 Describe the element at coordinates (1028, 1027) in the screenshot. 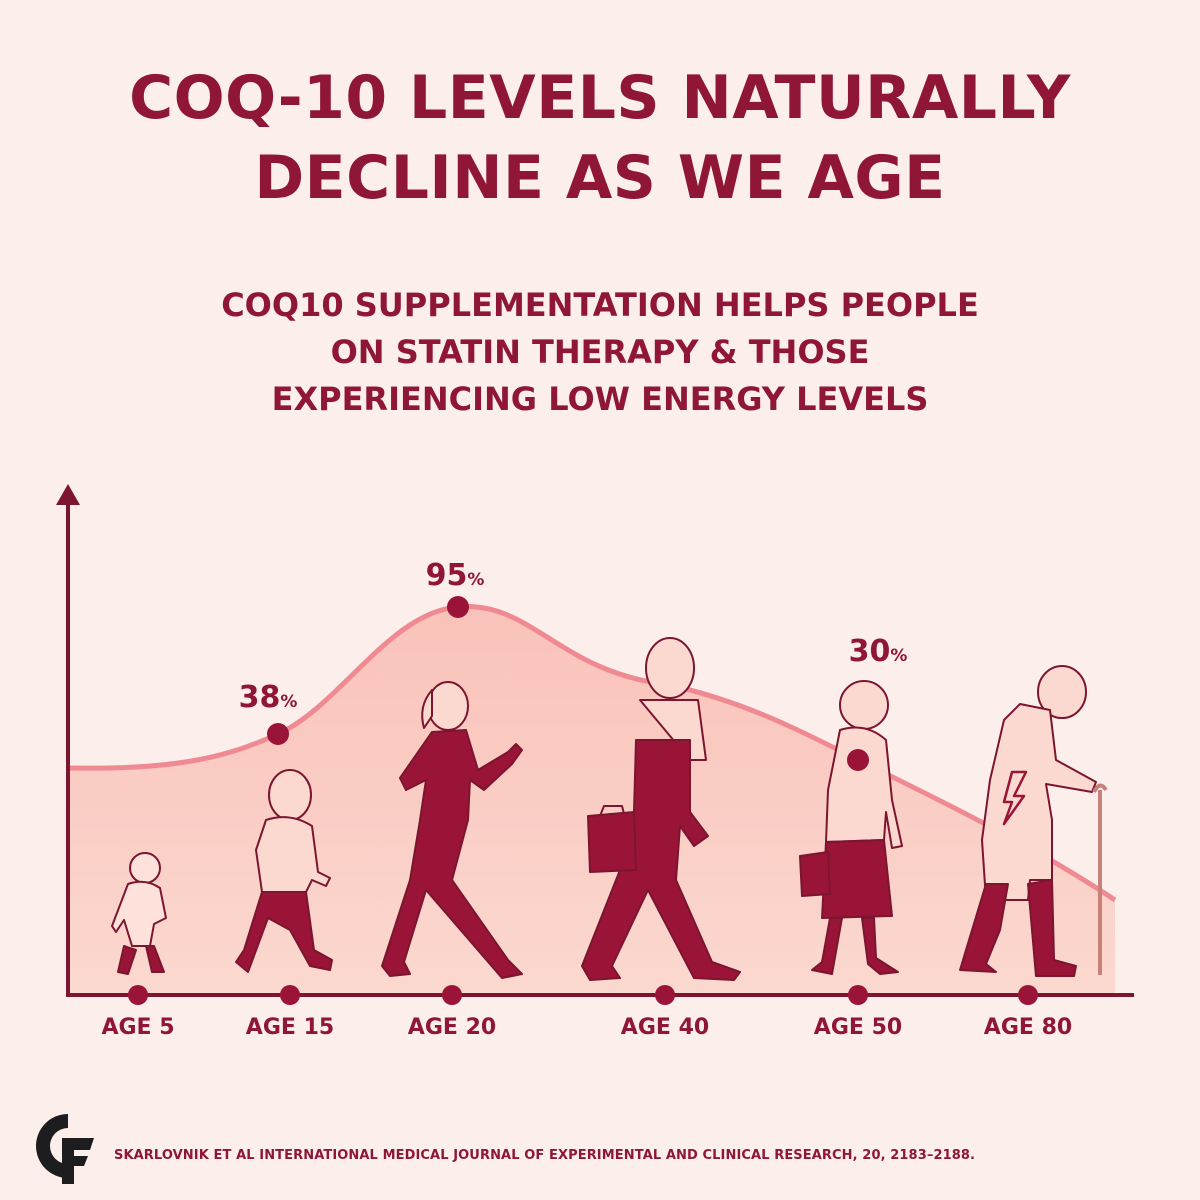

I see `x-tick-label: AGE 80` at that location.